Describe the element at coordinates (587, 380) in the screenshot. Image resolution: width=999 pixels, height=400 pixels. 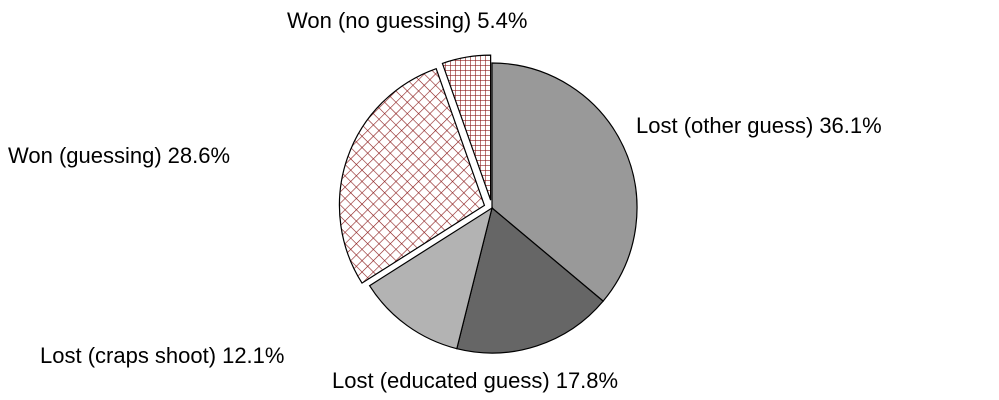
I see `slice-value: 17.8%` at that location.